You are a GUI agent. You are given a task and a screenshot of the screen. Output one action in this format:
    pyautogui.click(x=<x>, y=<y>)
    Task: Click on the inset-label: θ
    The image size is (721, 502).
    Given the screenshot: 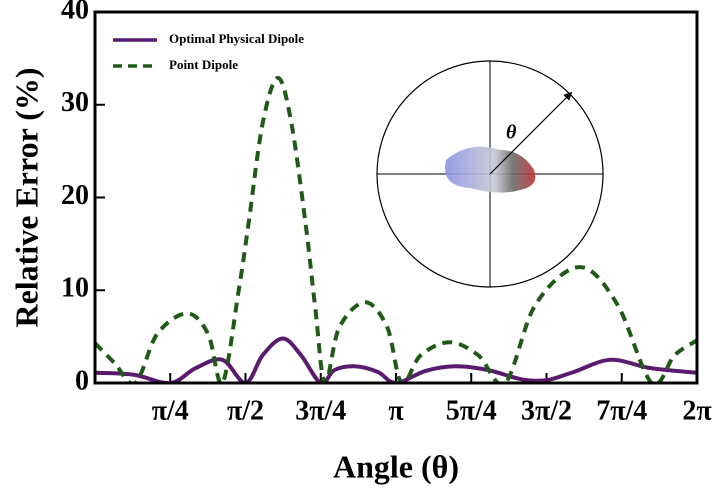 What is the action you would take?
    pyautogui.click(x=511, y=133)
    